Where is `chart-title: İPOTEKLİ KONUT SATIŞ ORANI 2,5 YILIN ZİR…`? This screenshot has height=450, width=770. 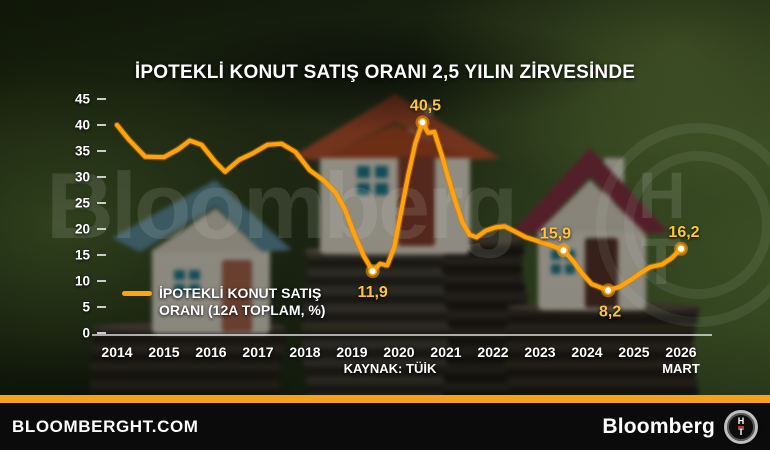
chart-title: İPOTEKLİ KONUT SATIŞ ORANI 2,5 YILIN ZİR… is located at coordinates (385, 72).